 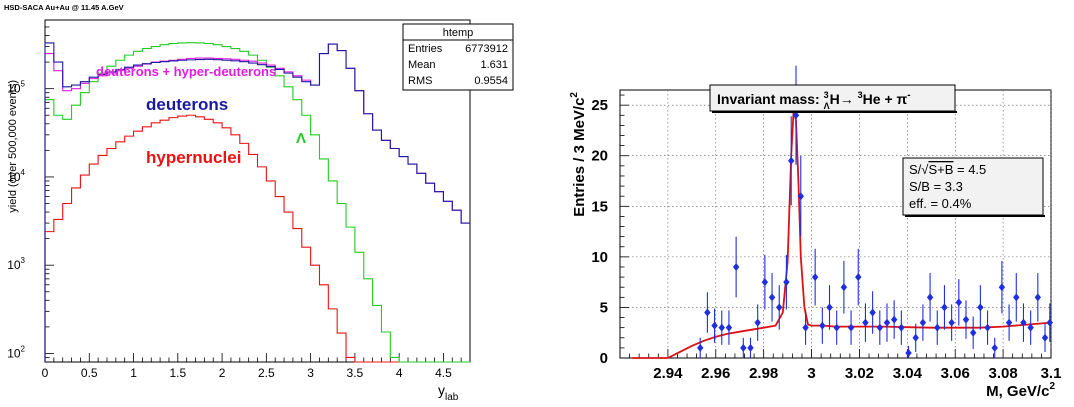 I want to click on plot-title: Invariant mass: 3 ΛH→ 3He + π-, so click(x=814, y=100).